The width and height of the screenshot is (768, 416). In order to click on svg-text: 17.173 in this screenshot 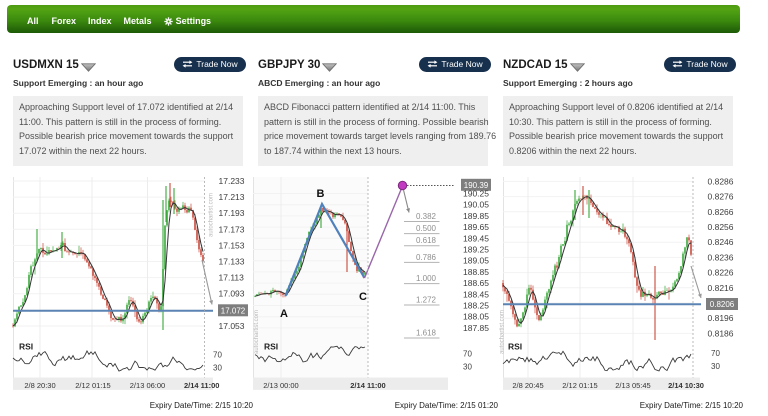, I will do `click(232, 229)`.